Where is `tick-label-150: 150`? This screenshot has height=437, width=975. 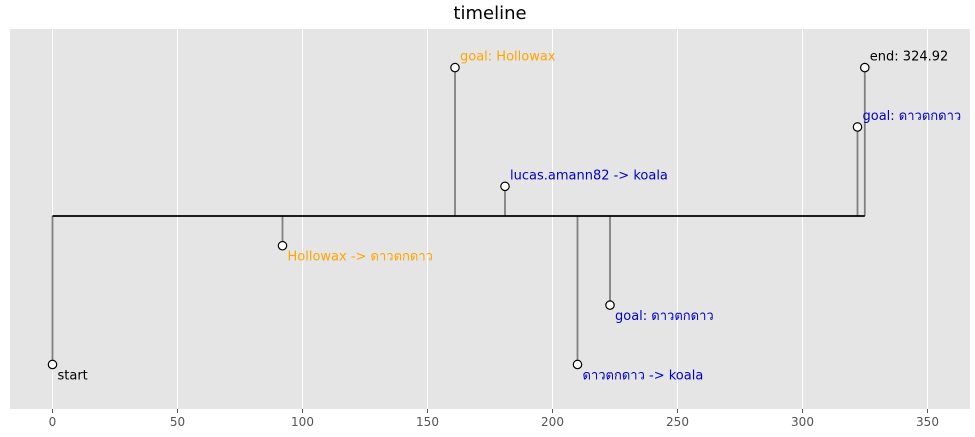 tick-label-150: 150 is located at coordinates (427, 422).